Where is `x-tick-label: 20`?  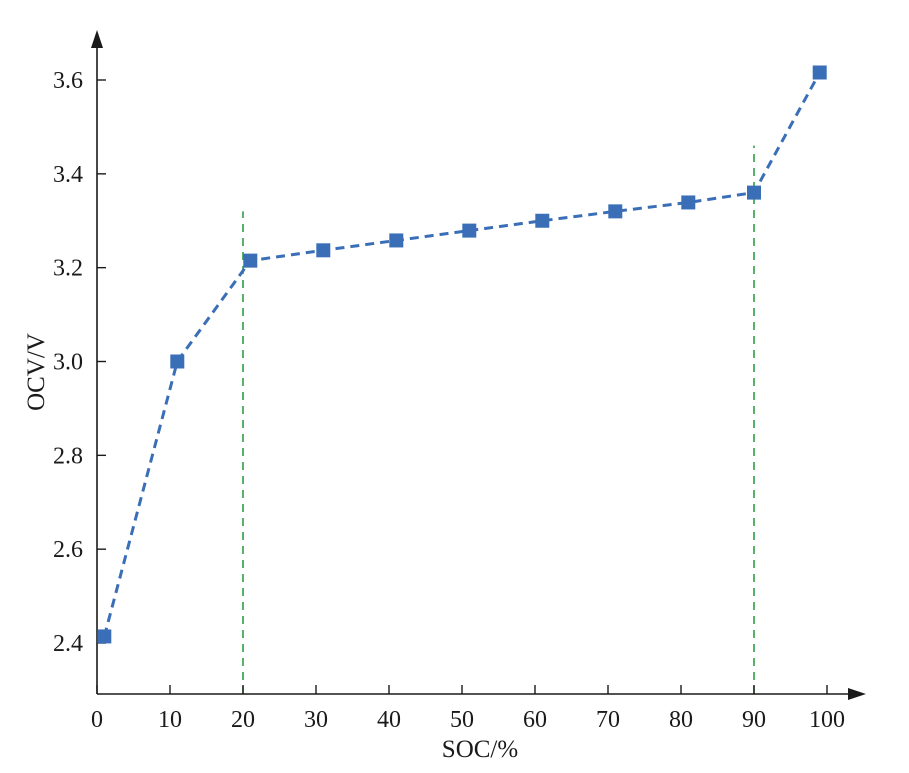
x-tick-label: 20 is located at coordinates (243, 720).